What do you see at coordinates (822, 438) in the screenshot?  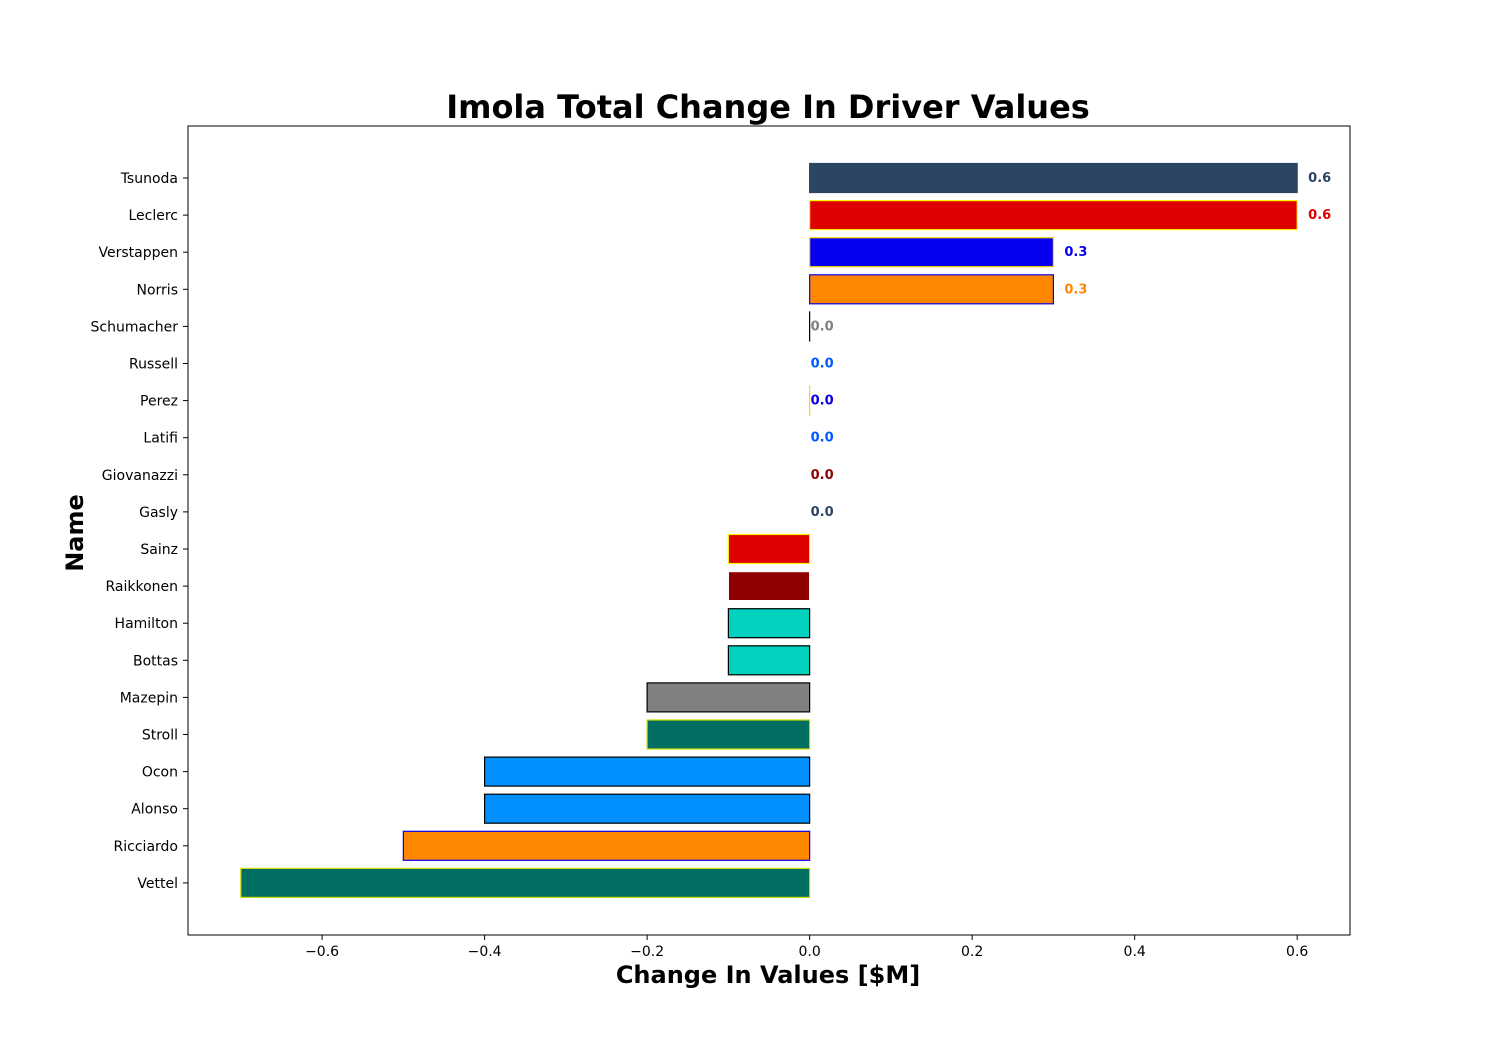 I see `data-label-latifi: 0.0` at bounding box center [822, 438].